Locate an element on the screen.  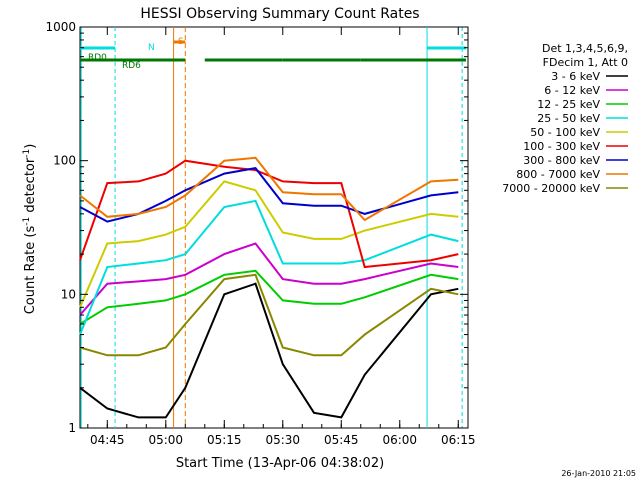
legend-label: 7000 - 20000 keV is located at coordinates (551, 188).